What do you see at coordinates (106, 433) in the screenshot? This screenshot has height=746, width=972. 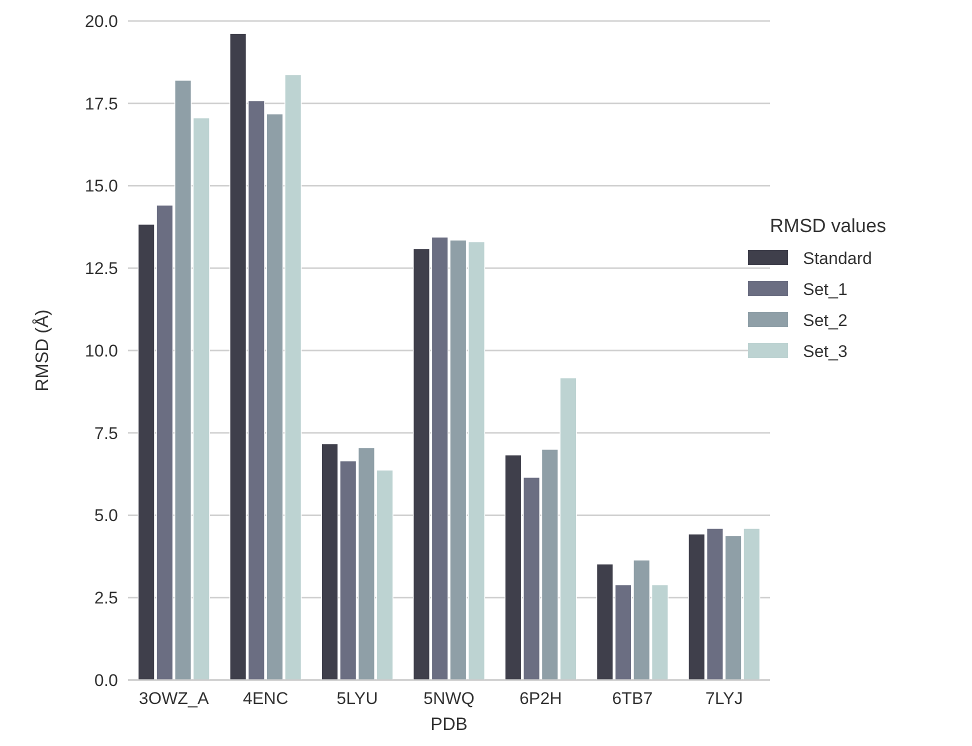 I see `y-tick-label: 7.5` at bounding box center [106, 433].